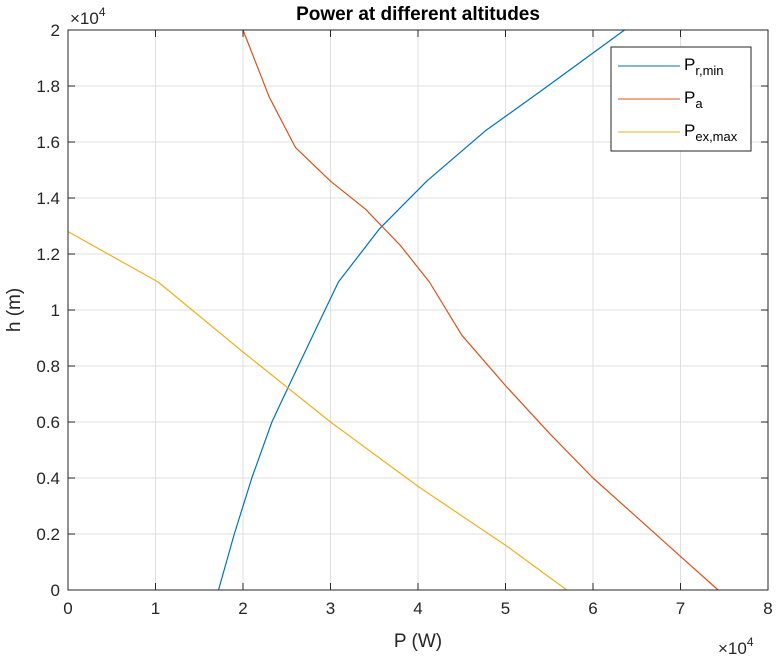  I want to click on y-axis-label: h (m), so click(14, 310).